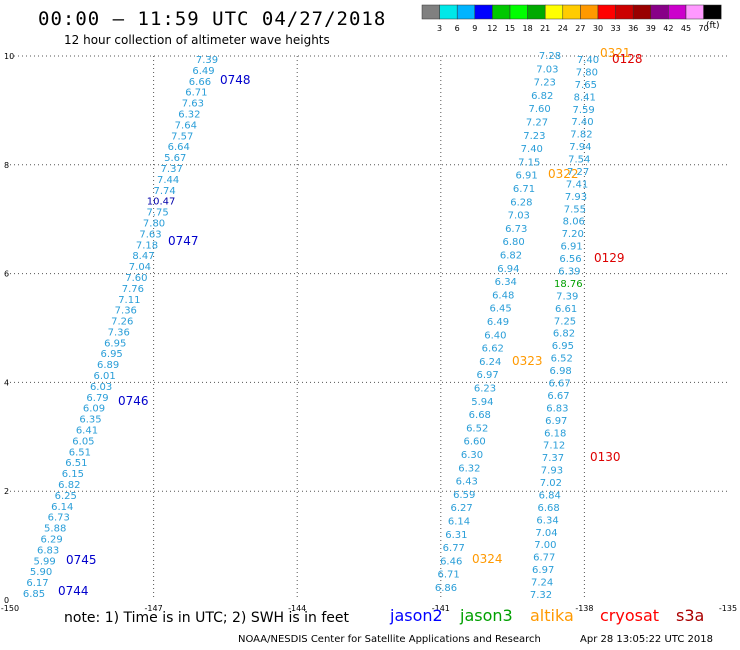  What do you see at coordinates (150, 234) in the screenshot?
I see `wave-height-label: 7.63` at bounding box center [150, 234].